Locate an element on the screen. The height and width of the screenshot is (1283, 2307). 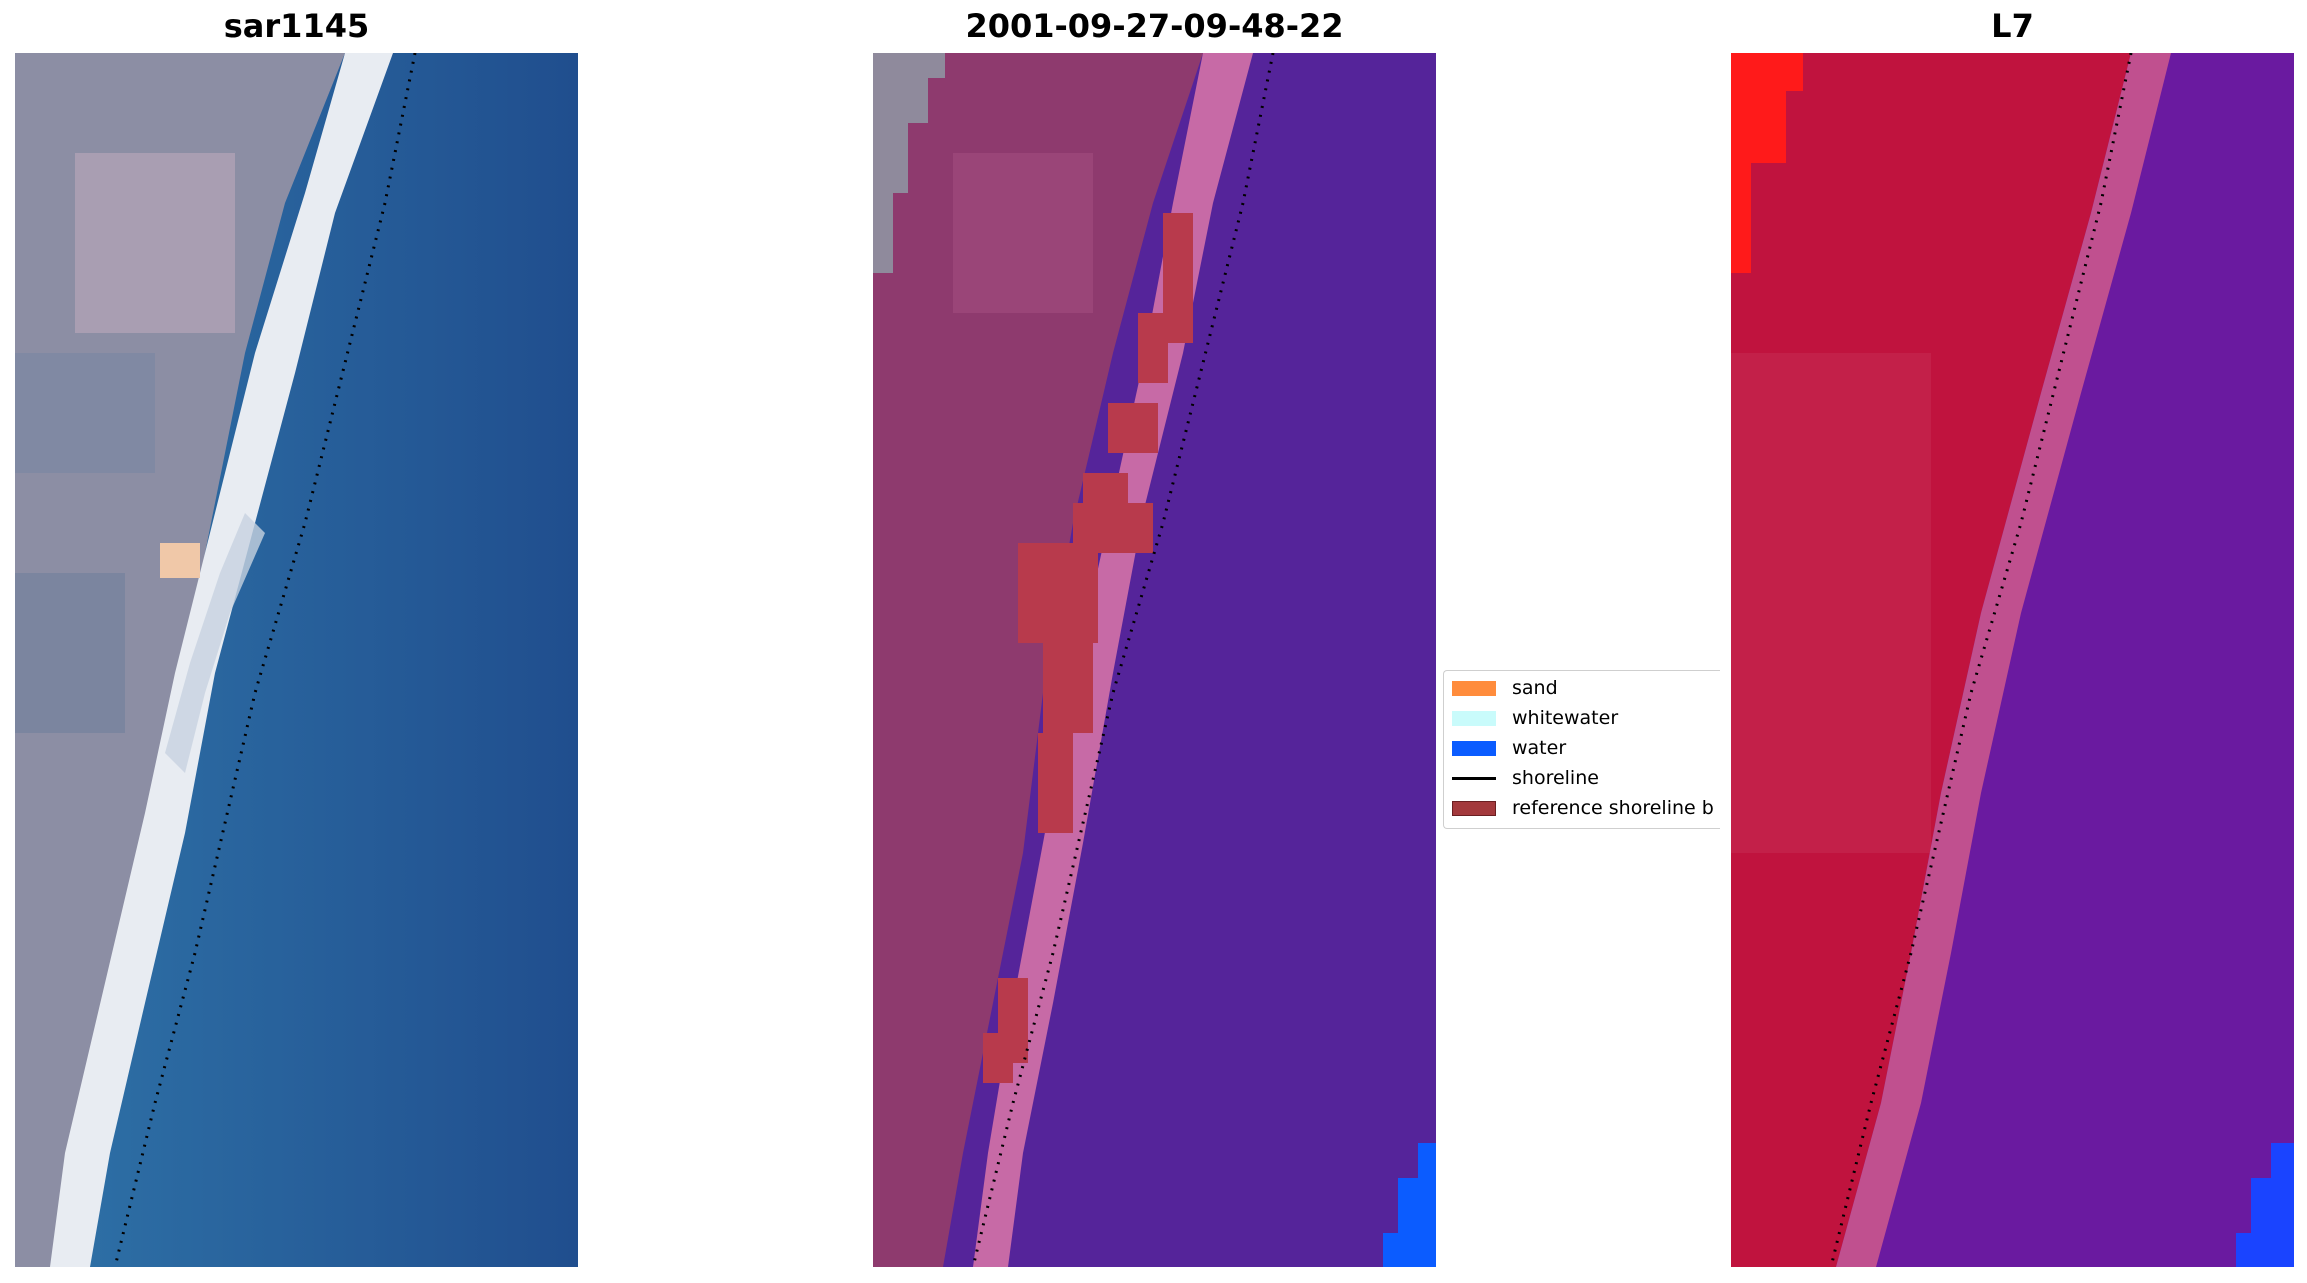
legend-item-reference: reference shoreline b is located at coordinates (1583, 808).